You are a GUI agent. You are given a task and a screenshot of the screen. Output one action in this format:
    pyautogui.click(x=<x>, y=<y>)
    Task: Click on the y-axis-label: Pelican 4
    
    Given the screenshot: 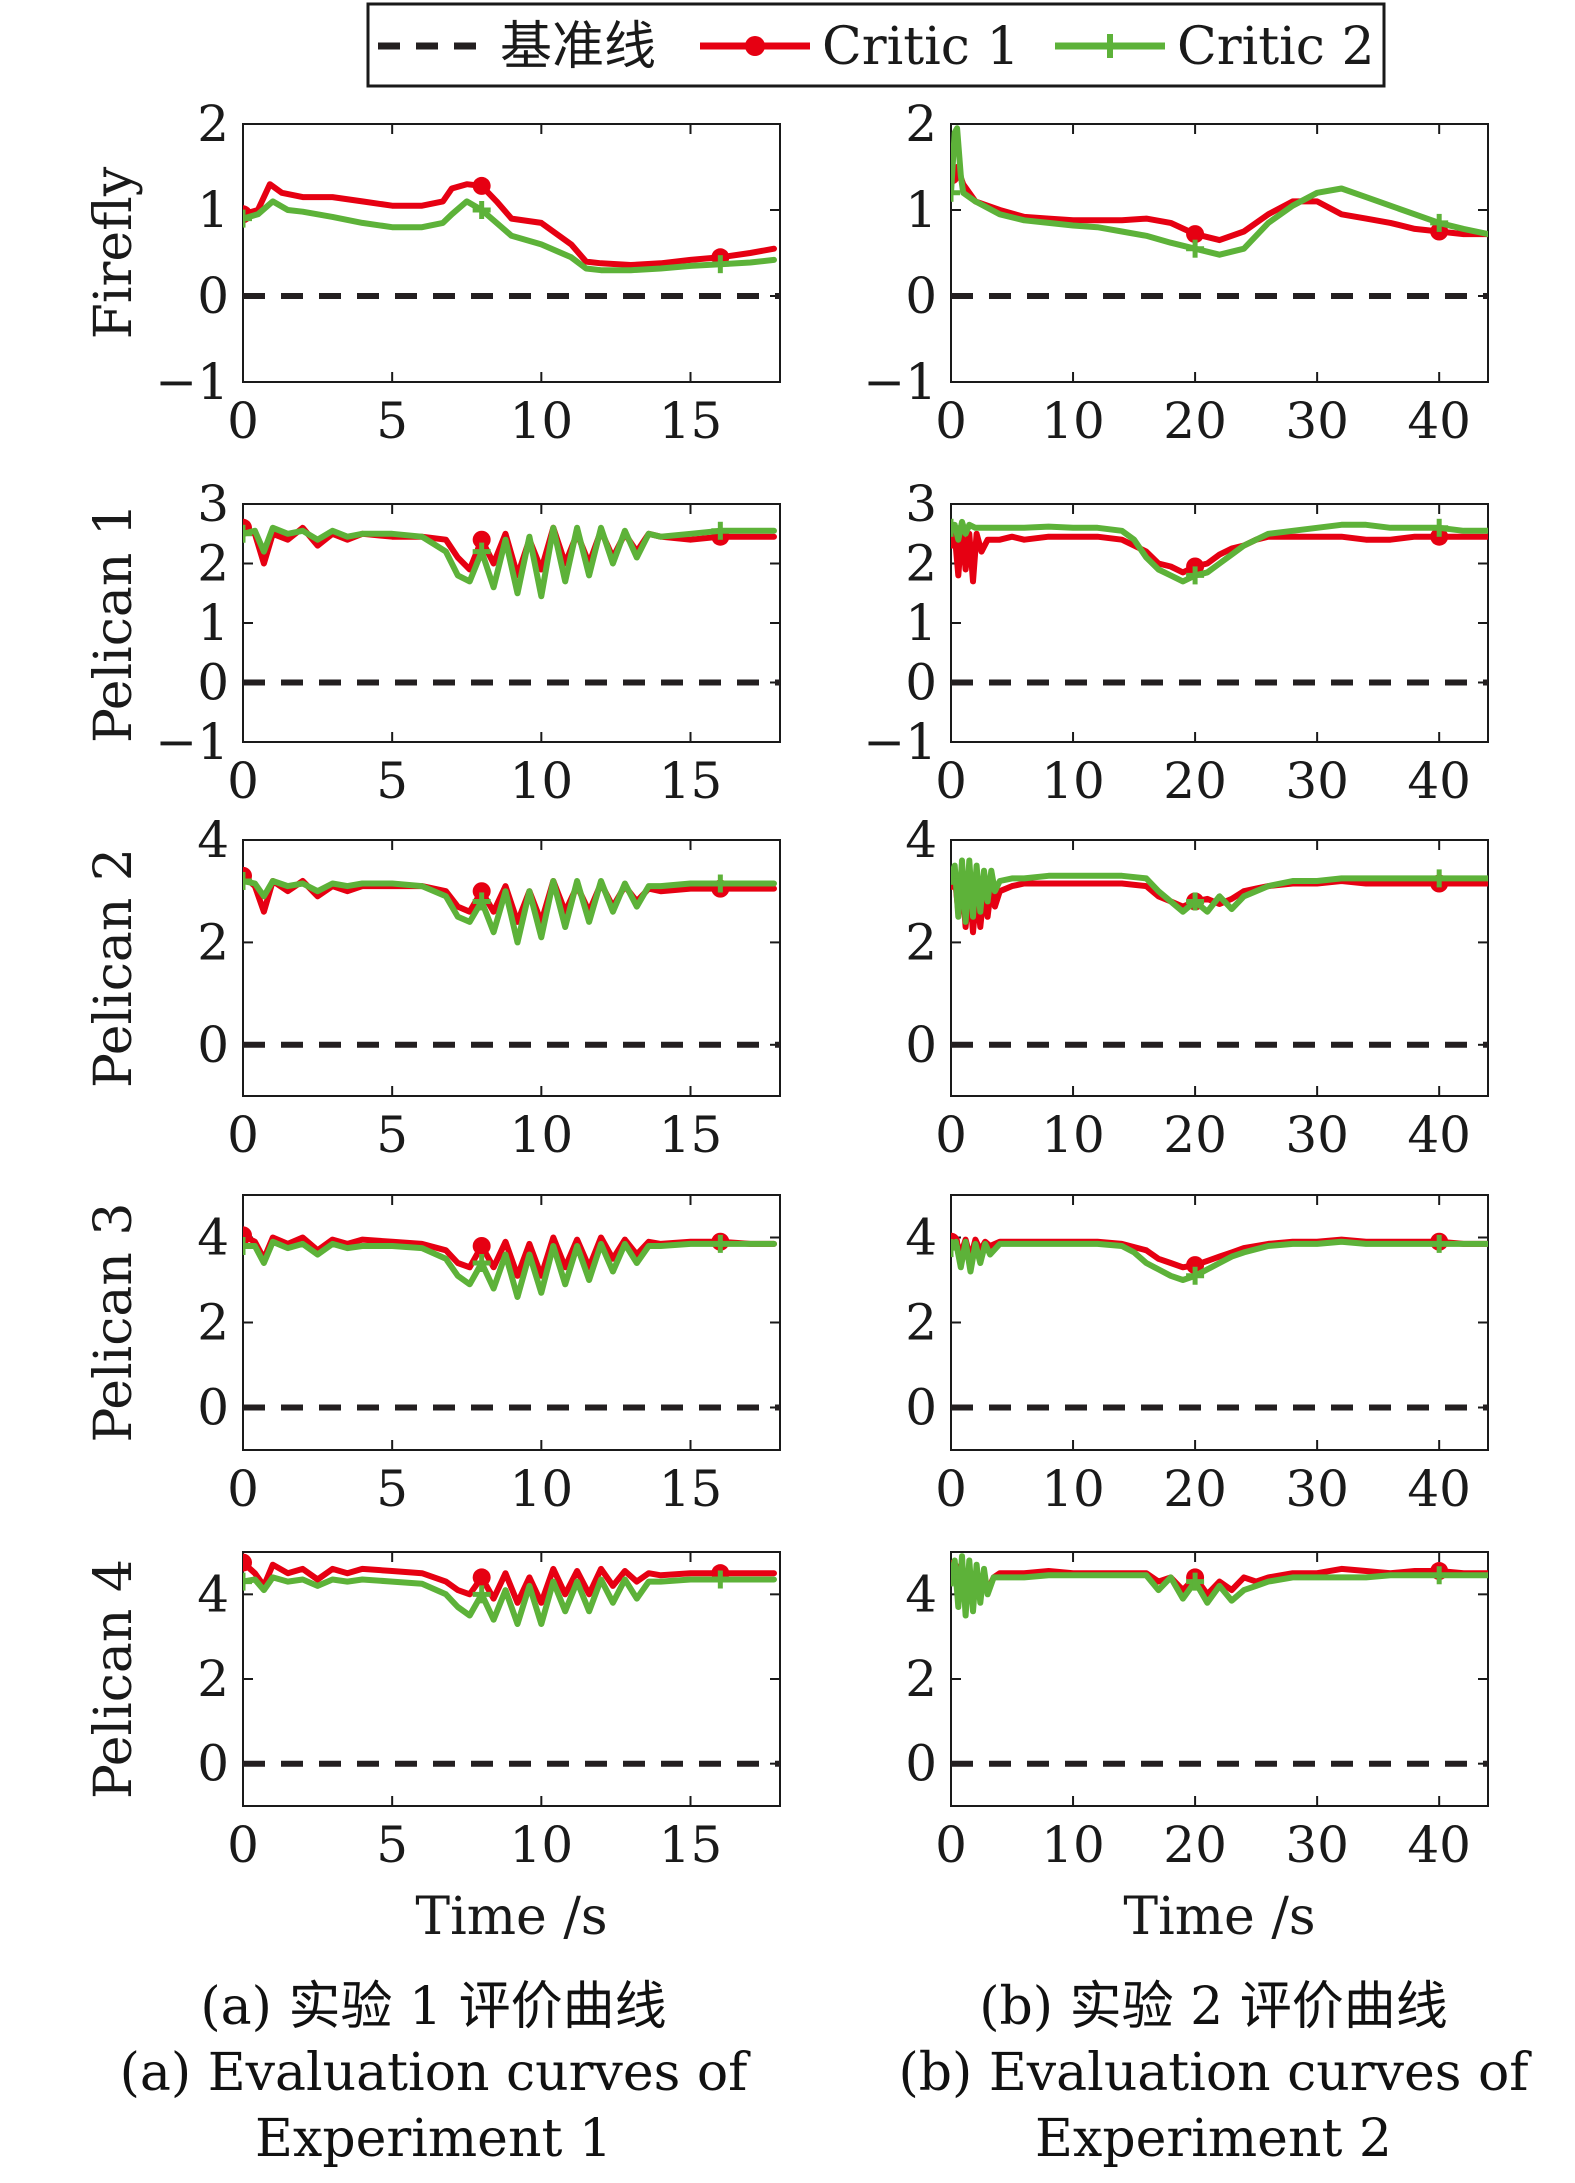 What is the action you would take?
    pyautogui.click(x=114, y=1679)
    